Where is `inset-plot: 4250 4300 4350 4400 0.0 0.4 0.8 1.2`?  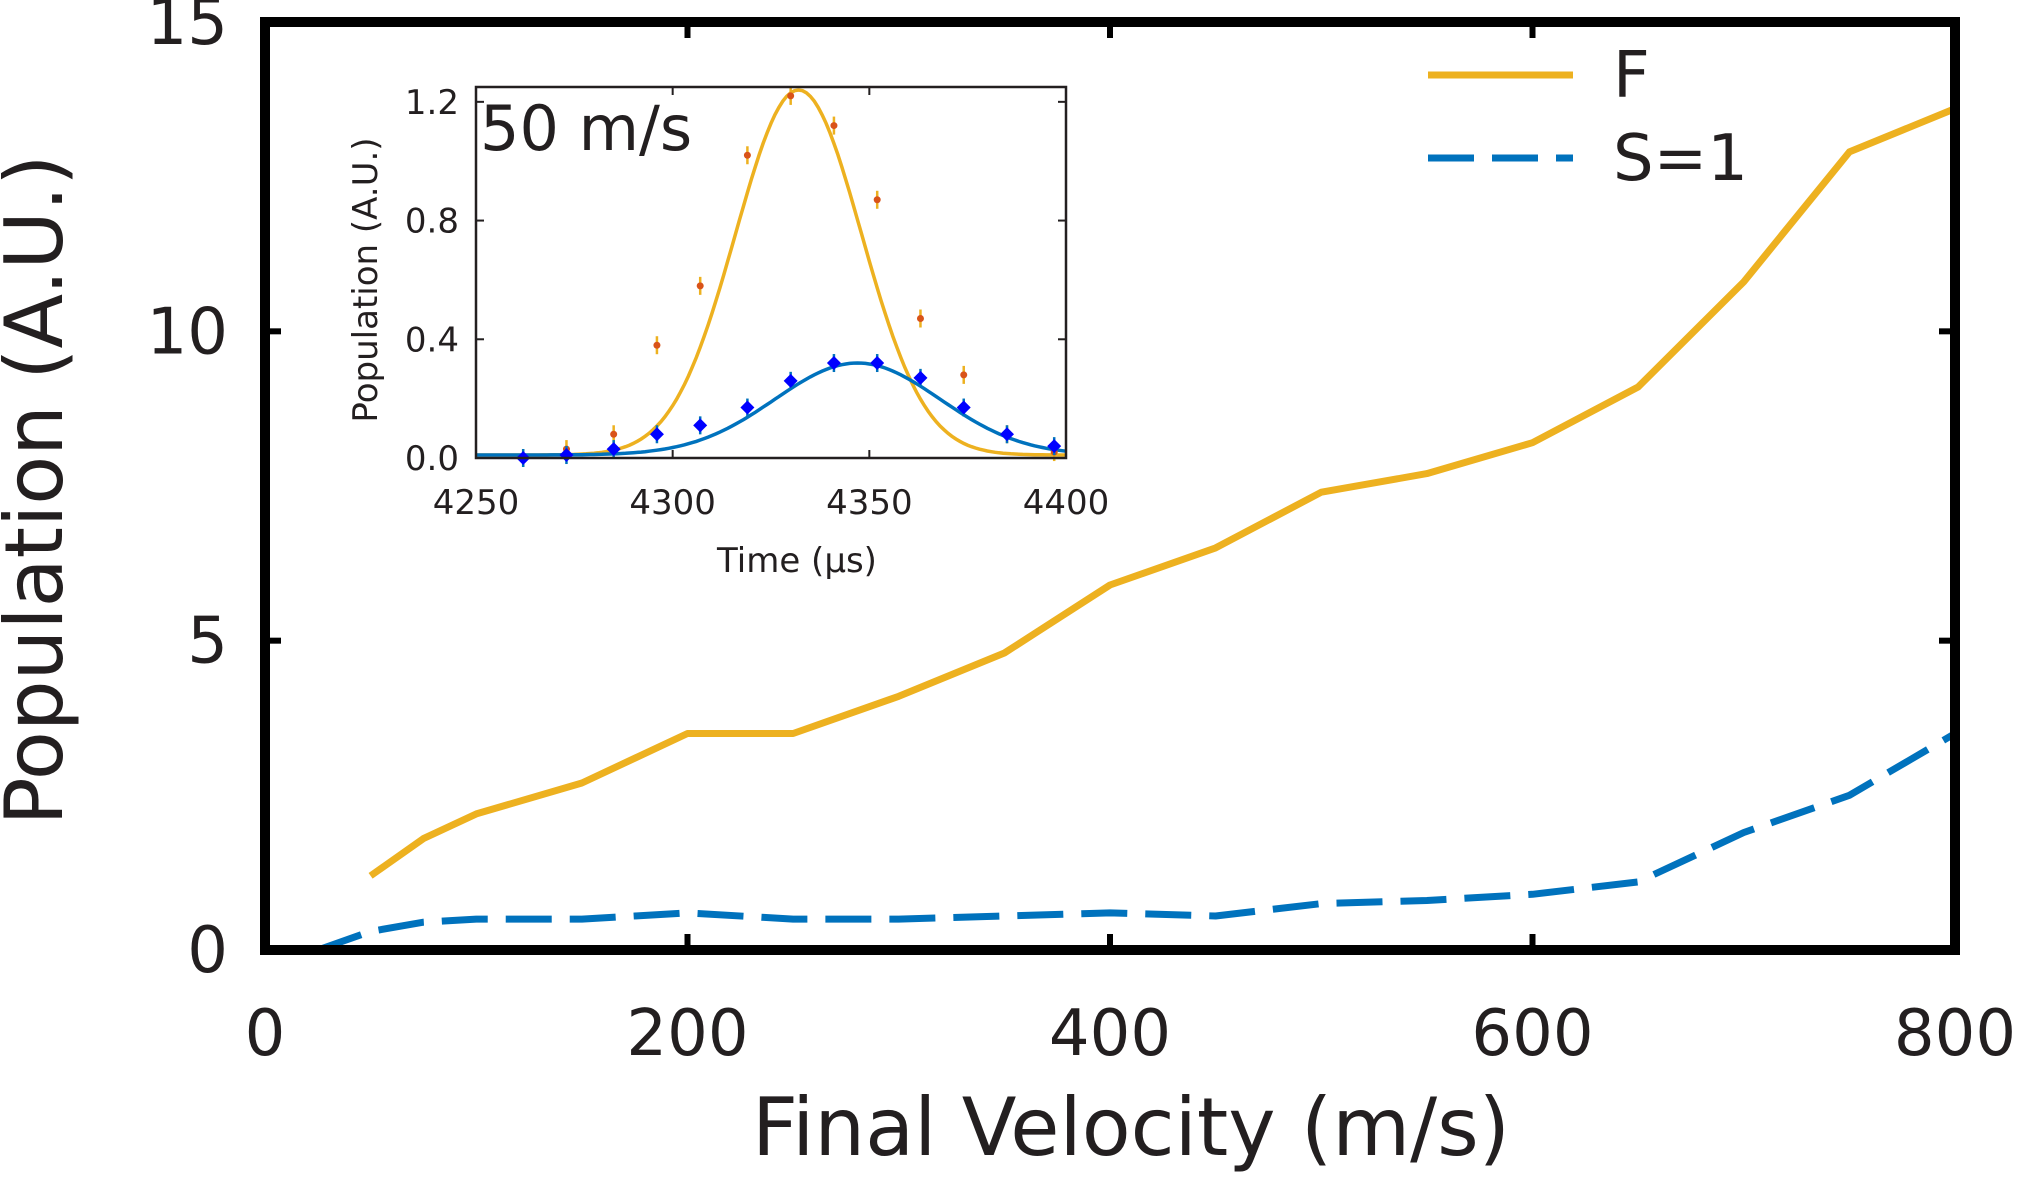 inset-plot: 4250 4300 4350 4400 0.0 0.4 0.8 1.2 is located at coordinates (757, 303).